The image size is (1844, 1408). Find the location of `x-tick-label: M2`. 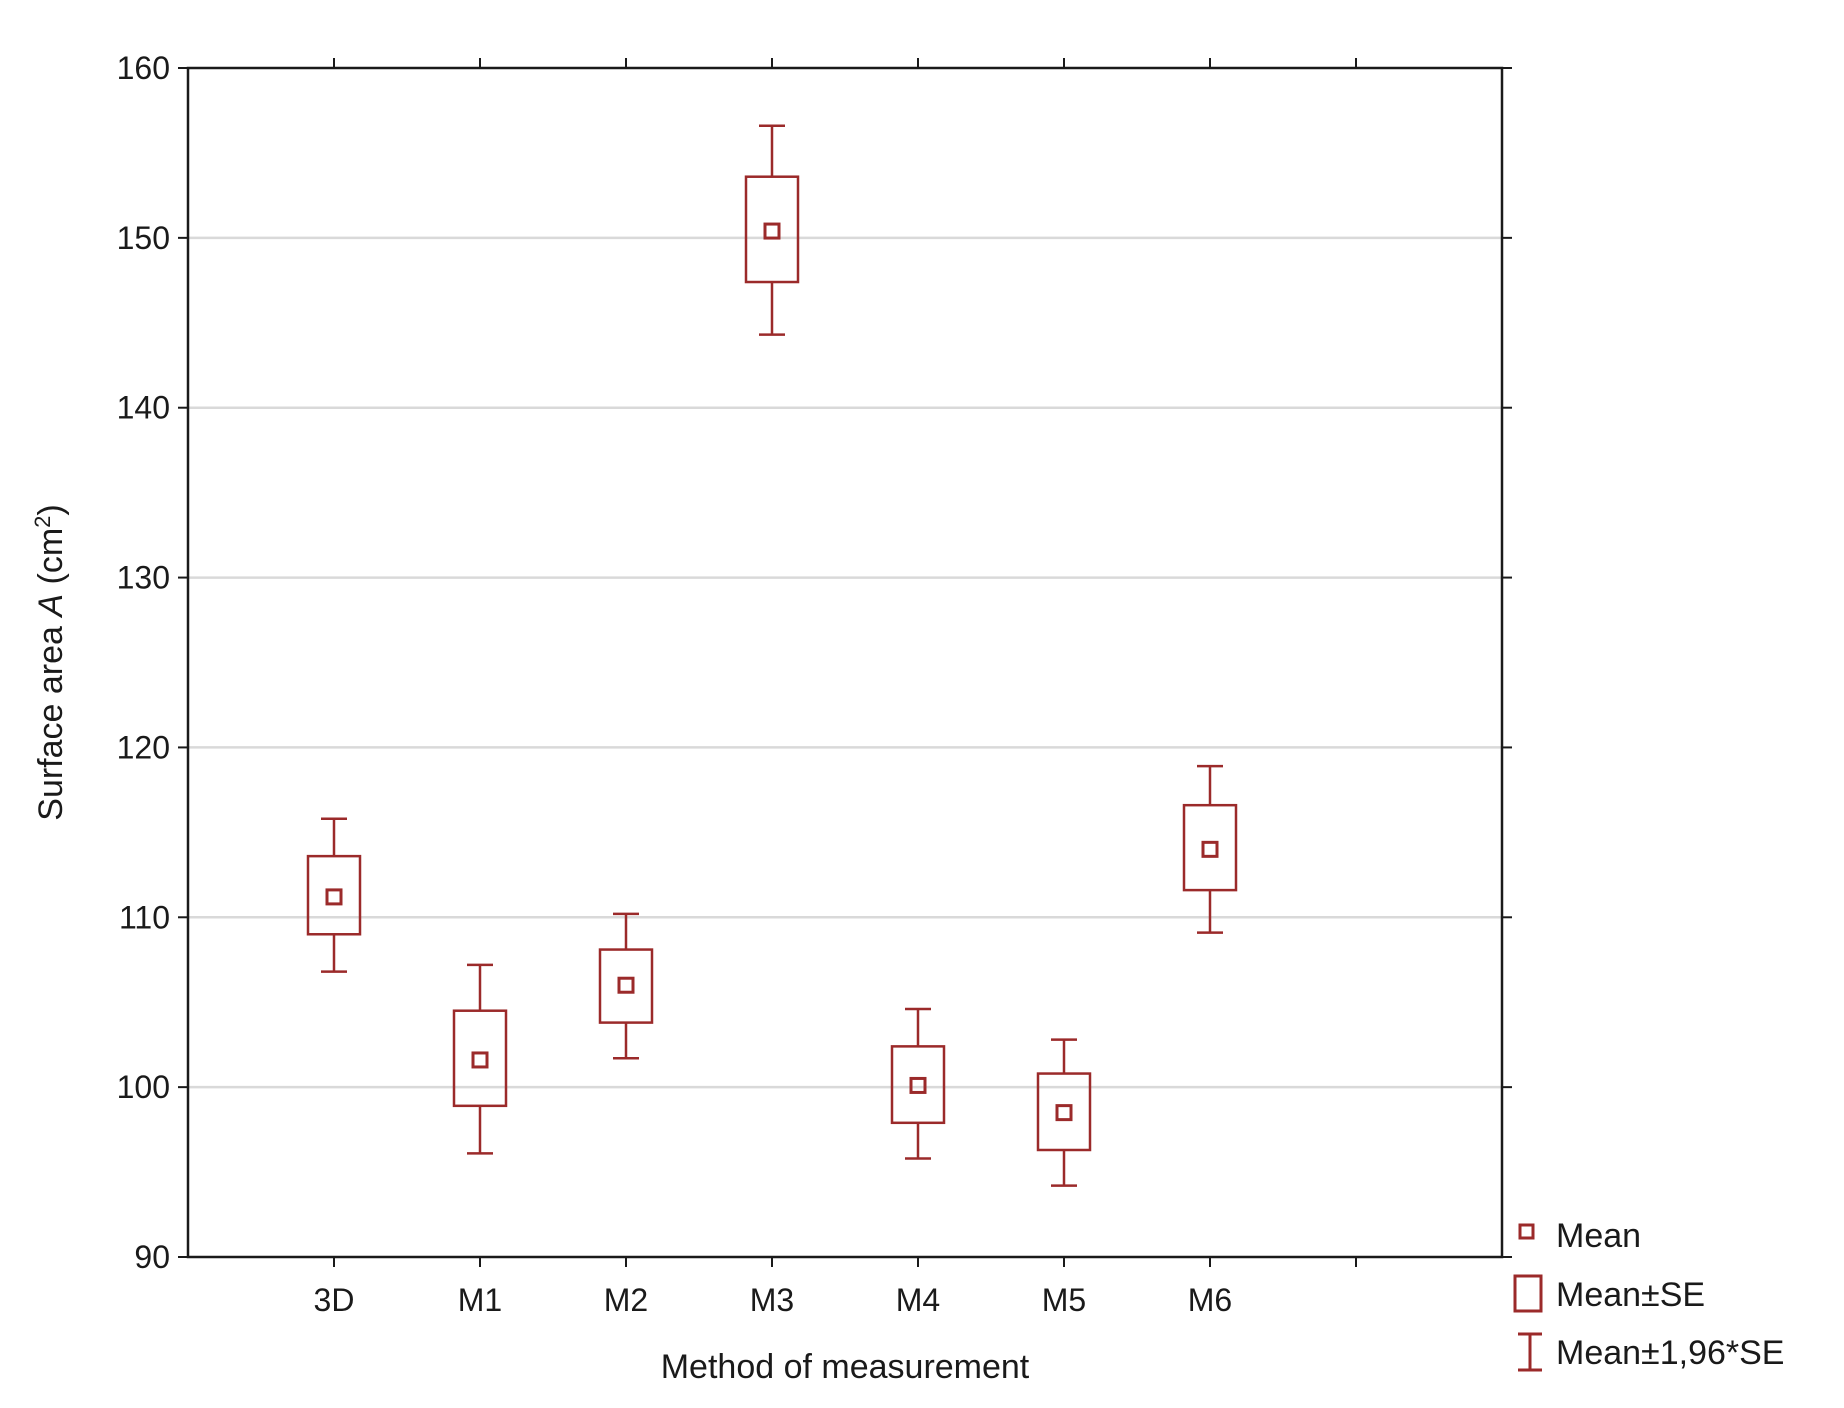

x-tick-label: M2 is located at coordinates (626, 1300).